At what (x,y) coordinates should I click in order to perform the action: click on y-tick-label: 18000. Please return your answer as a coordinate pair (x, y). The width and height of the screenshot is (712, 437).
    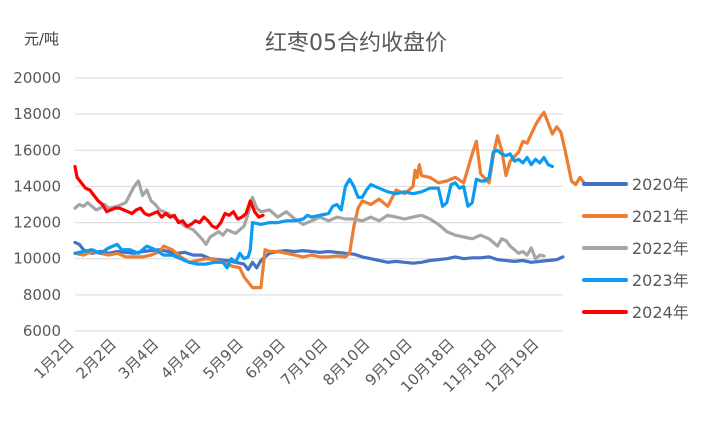
    Looking at the image, I should click on (37, 114).